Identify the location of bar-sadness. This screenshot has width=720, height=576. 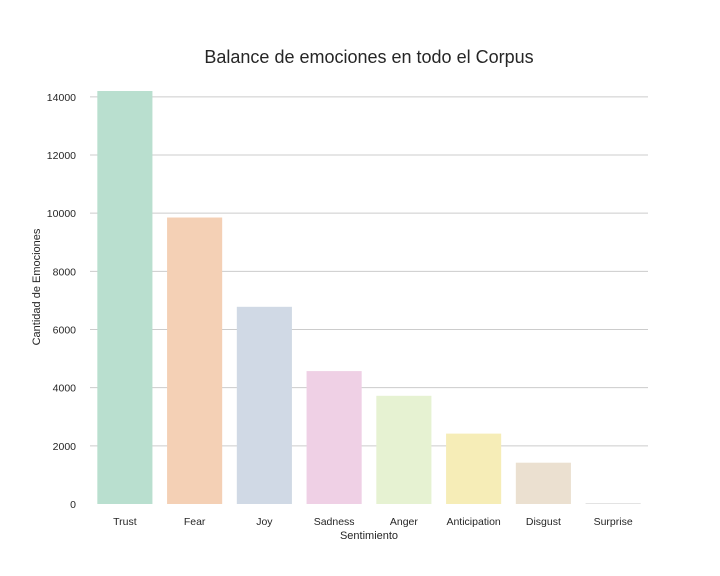
(334, 437).